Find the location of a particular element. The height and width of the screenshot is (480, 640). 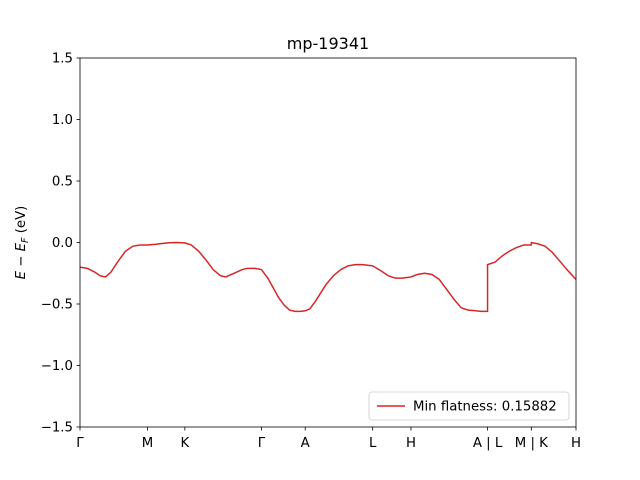

x-tick-label: M | K is located at coordinates (531, 443).